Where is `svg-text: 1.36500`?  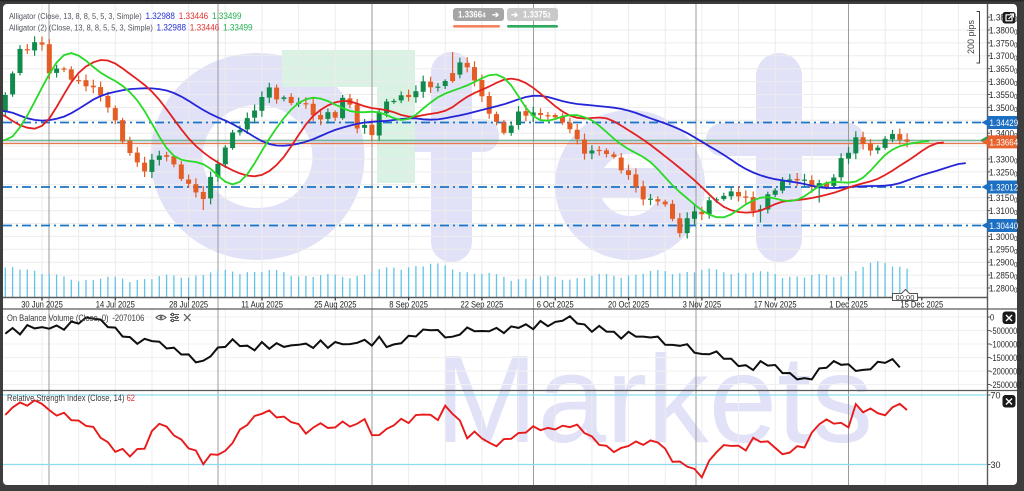
svg-text: 1.36500 is located at coordinates (1003, 70).